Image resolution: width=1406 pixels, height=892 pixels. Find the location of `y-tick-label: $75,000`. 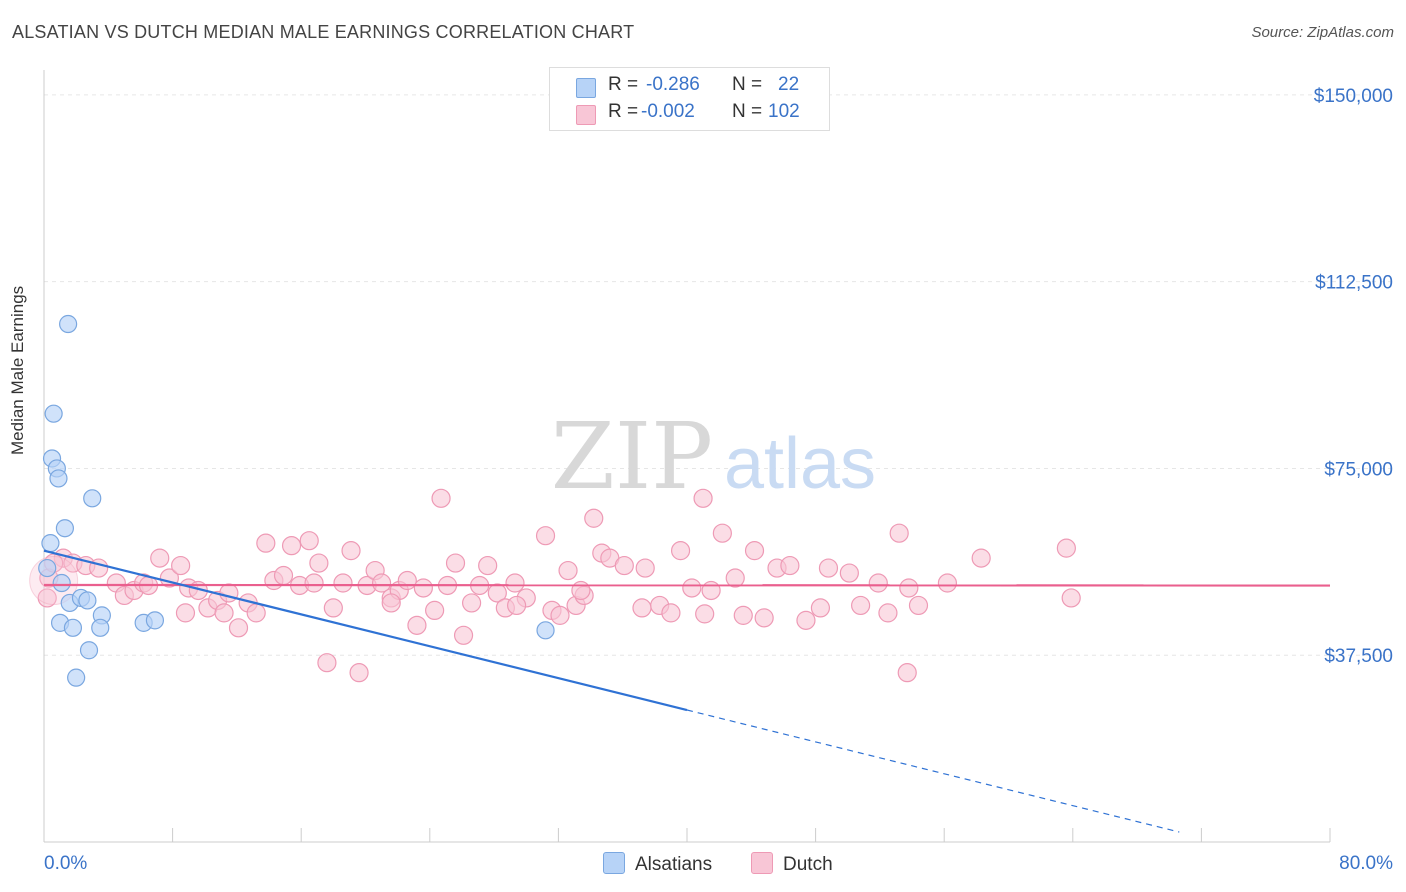

y-tick-label: $75,000 is located at coordinates (1358, 469).